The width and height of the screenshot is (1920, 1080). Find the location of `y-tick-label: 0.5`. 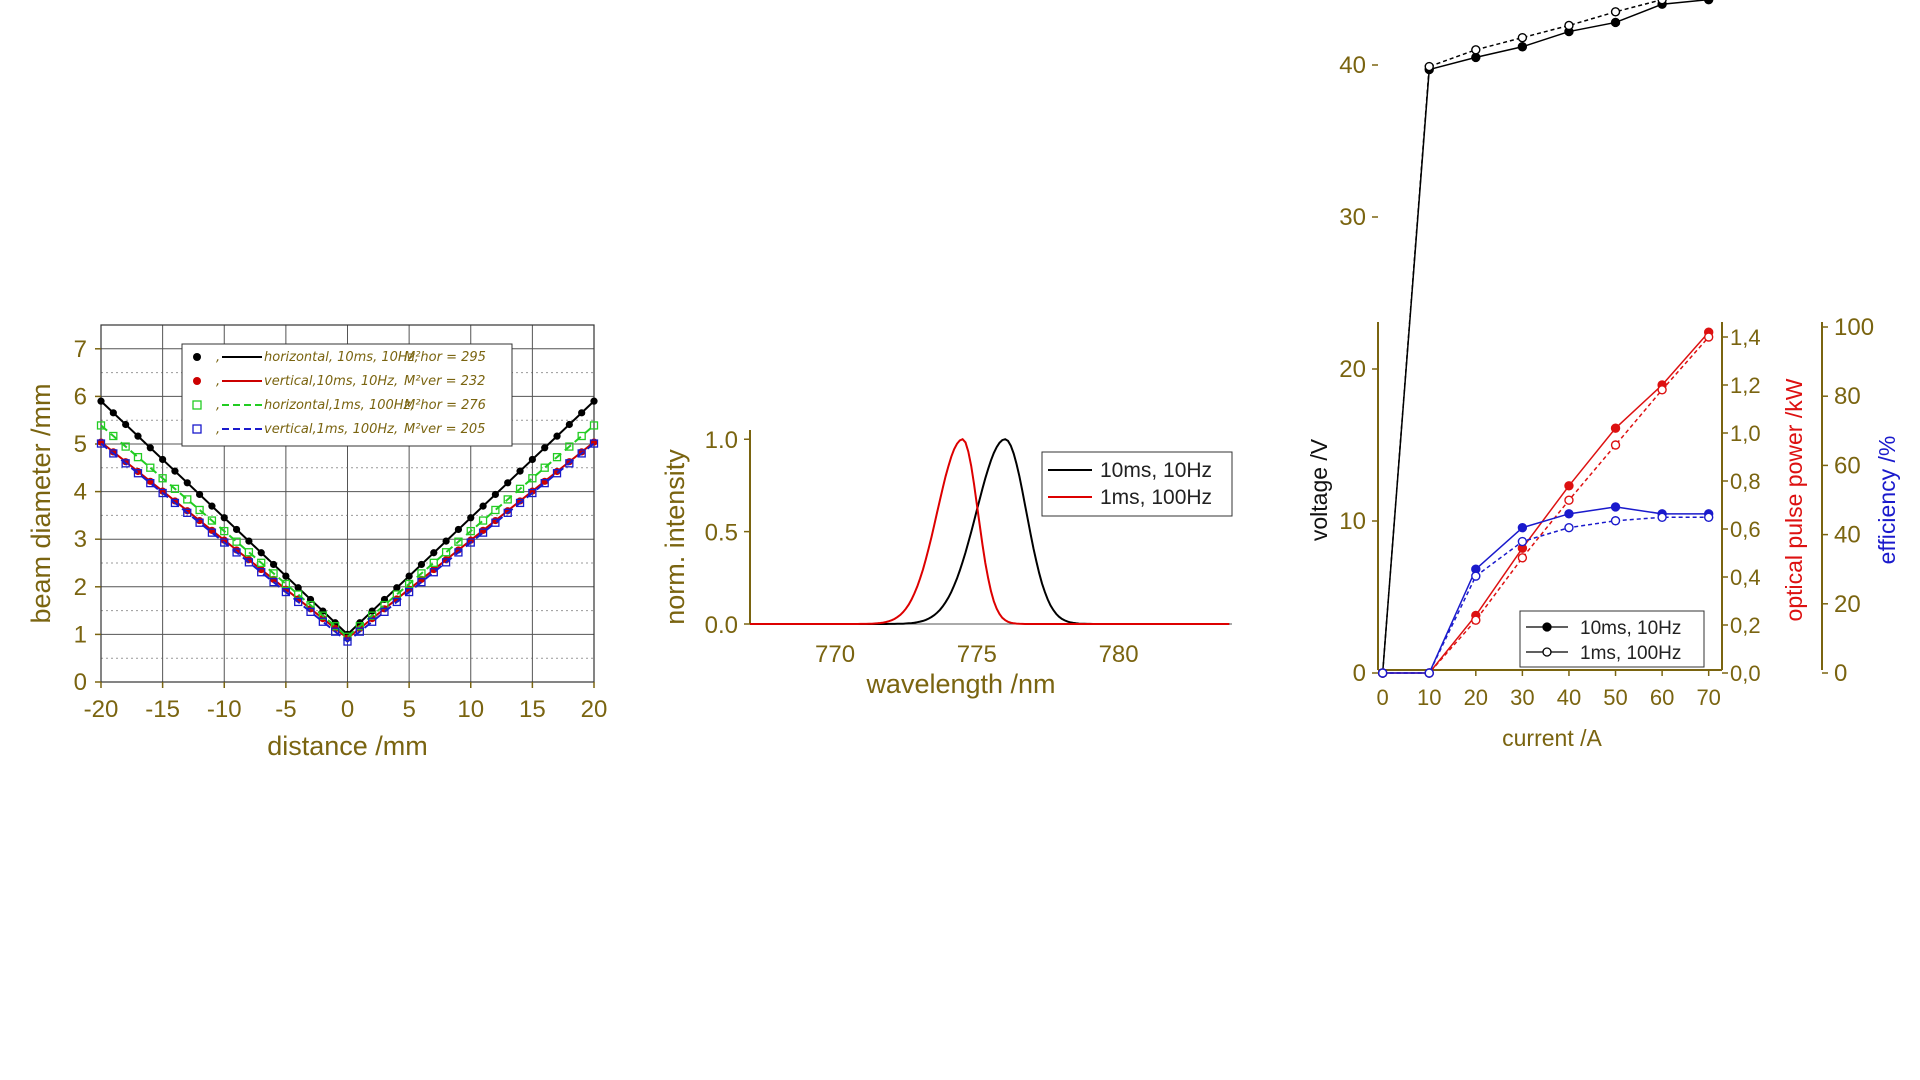

y-tick-label: 0.5 is located at coordinates (721, 533).